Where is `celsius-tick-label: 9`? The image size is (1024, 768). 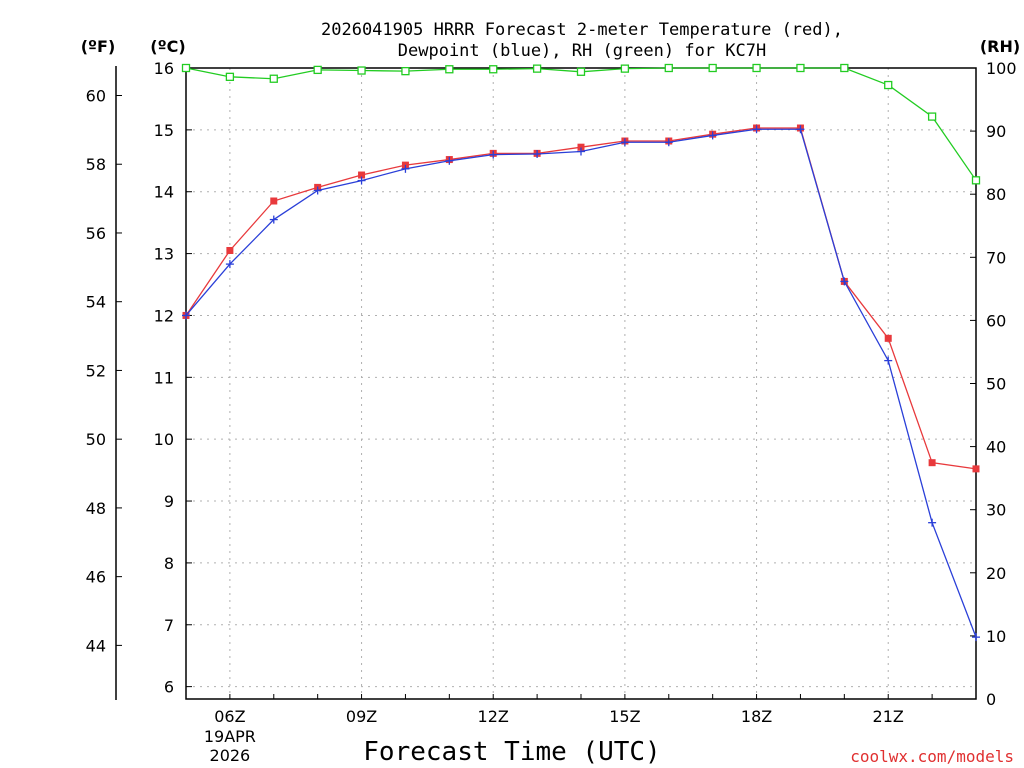 celsius-tick-label: 9 is located at coordinates (169, 501).